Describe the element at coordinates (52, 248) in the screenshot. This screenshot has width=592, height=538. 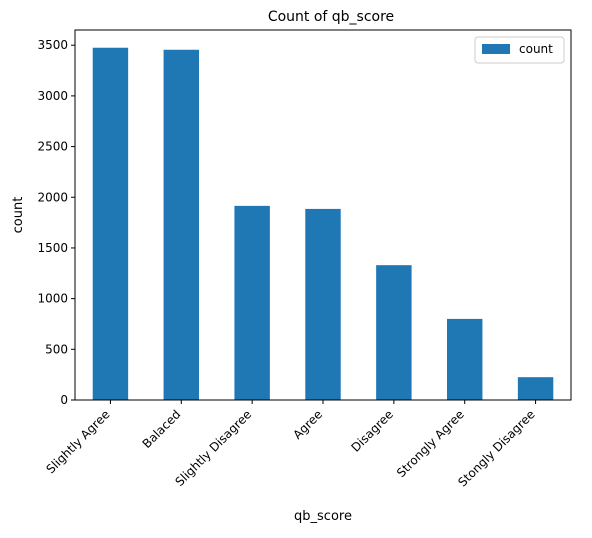
I see `y-tick-label: 1500` at that location.